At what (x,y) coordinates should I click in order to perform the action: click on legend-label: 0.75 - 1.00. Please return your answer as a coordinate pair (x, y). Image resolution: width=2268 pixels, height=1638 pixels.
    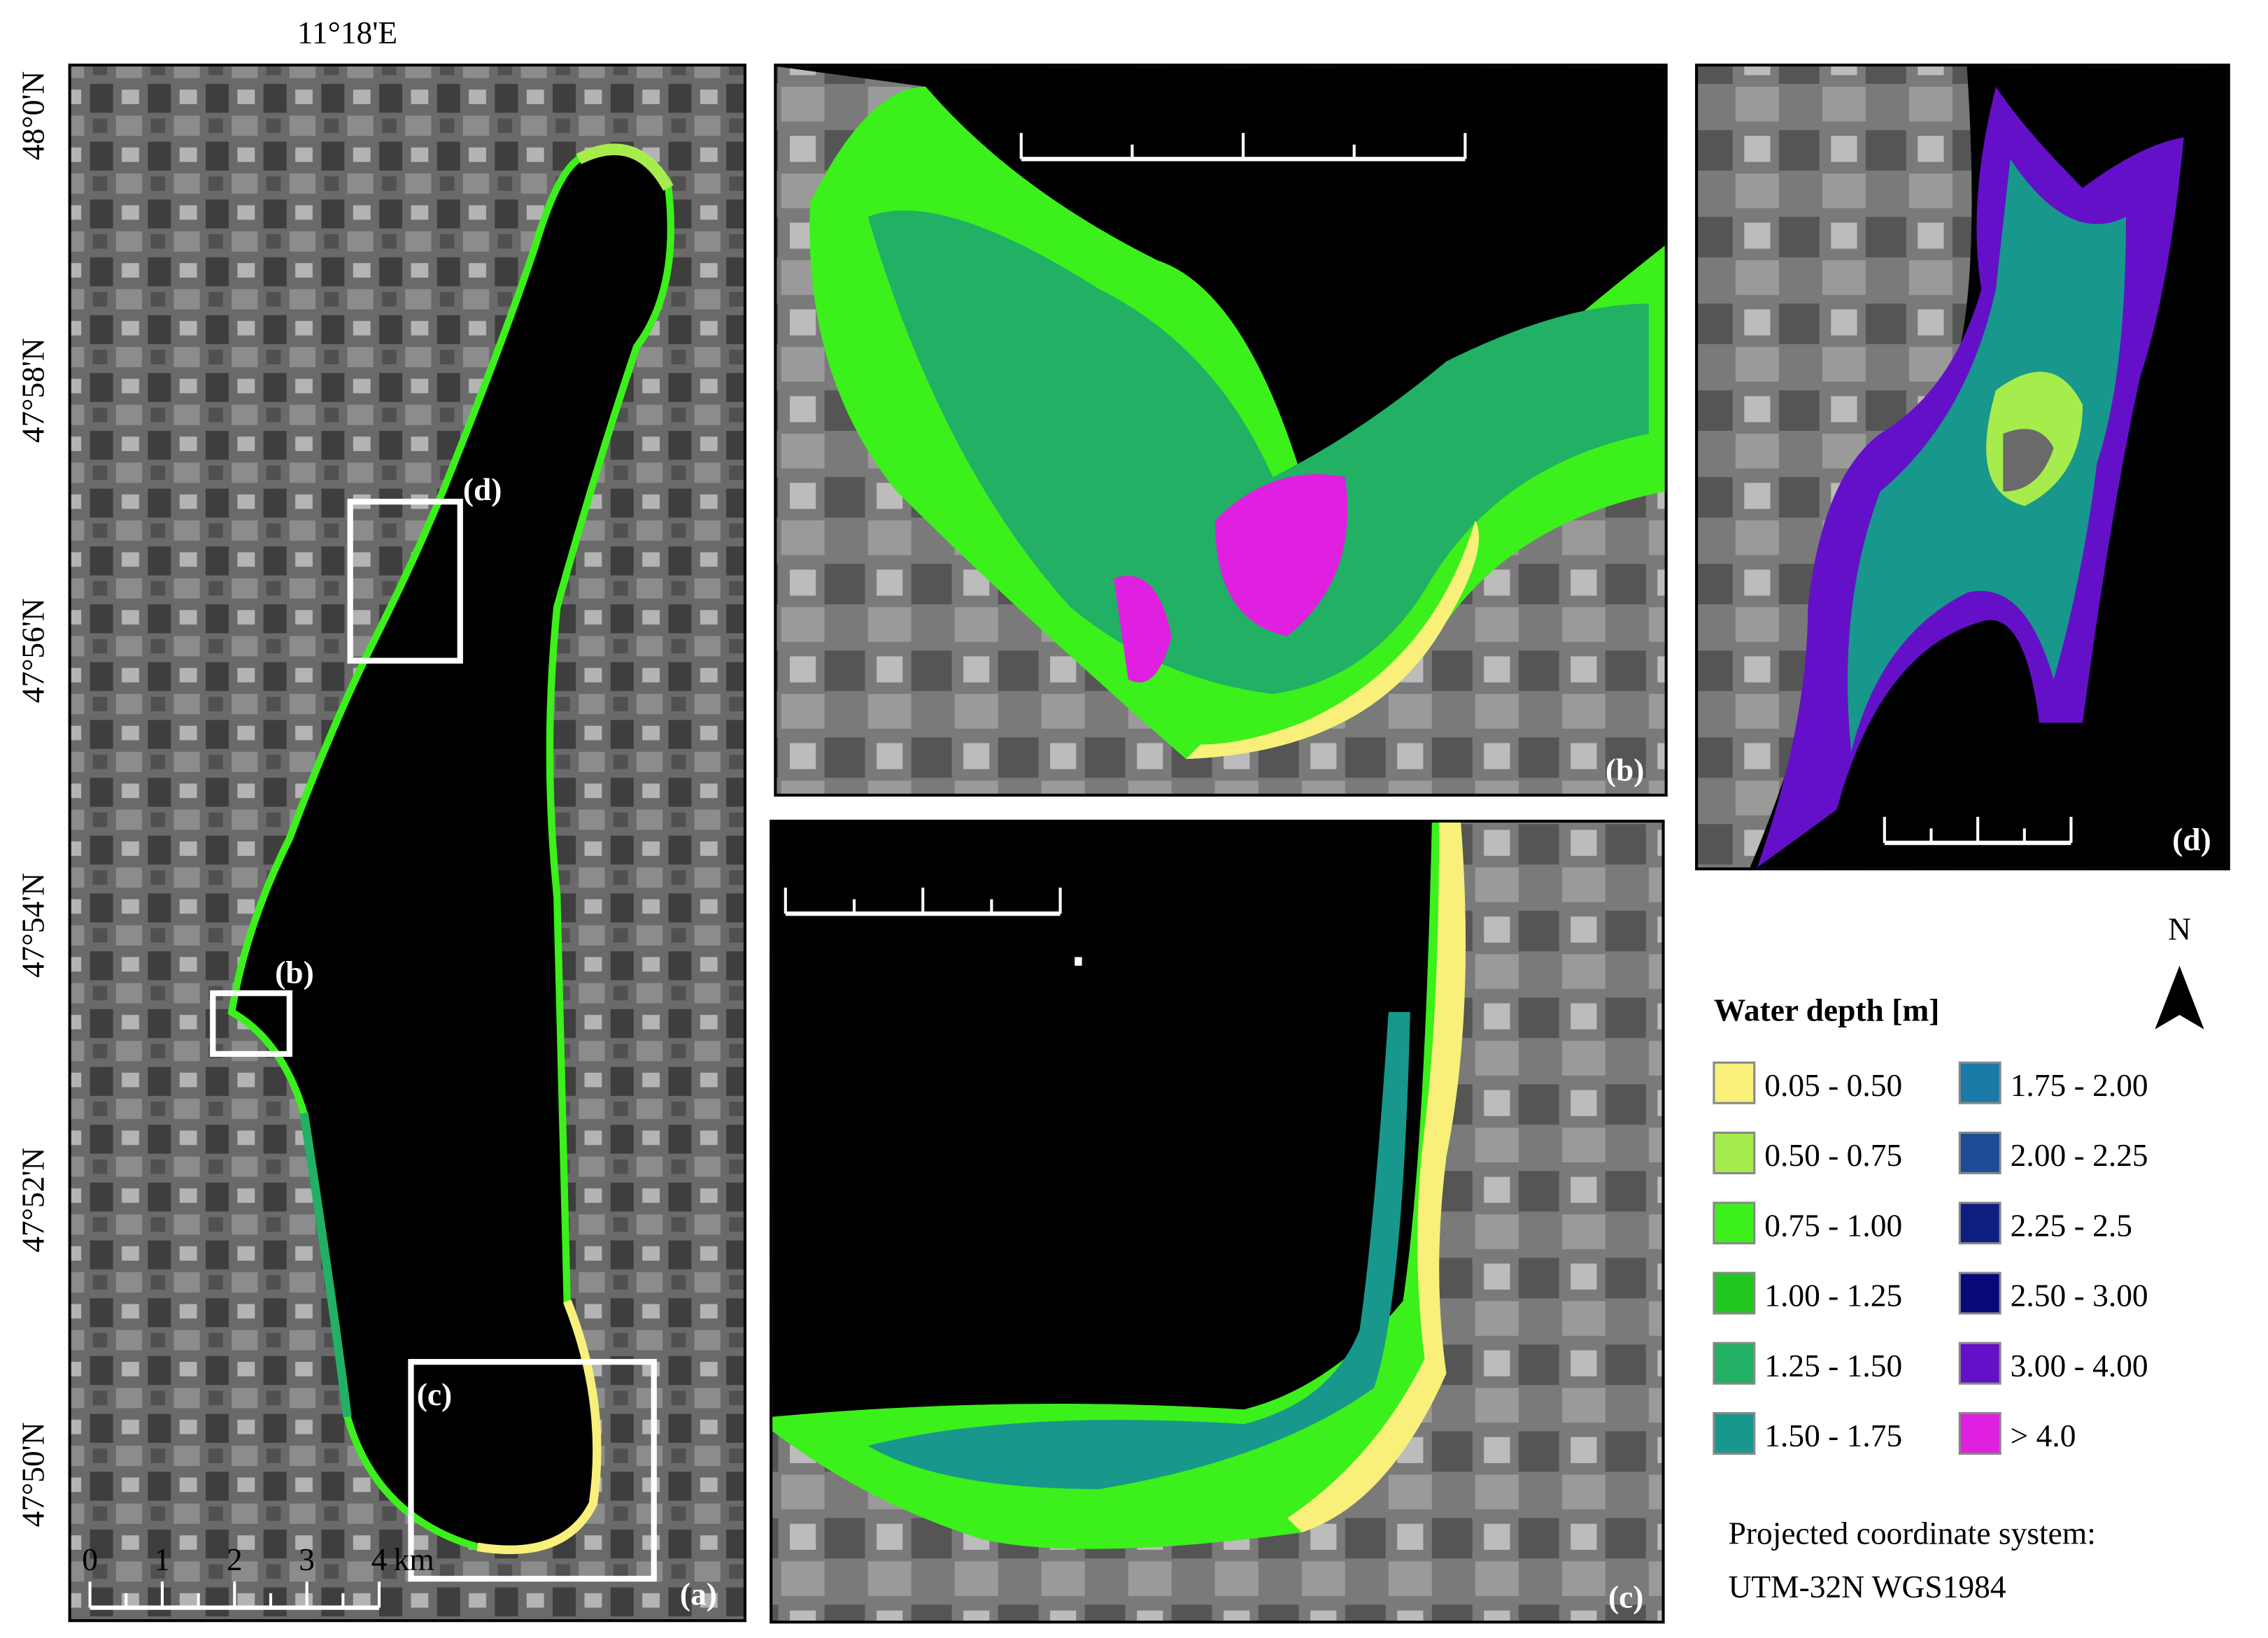
    Looking at the image, I should click on (1833, 1225).